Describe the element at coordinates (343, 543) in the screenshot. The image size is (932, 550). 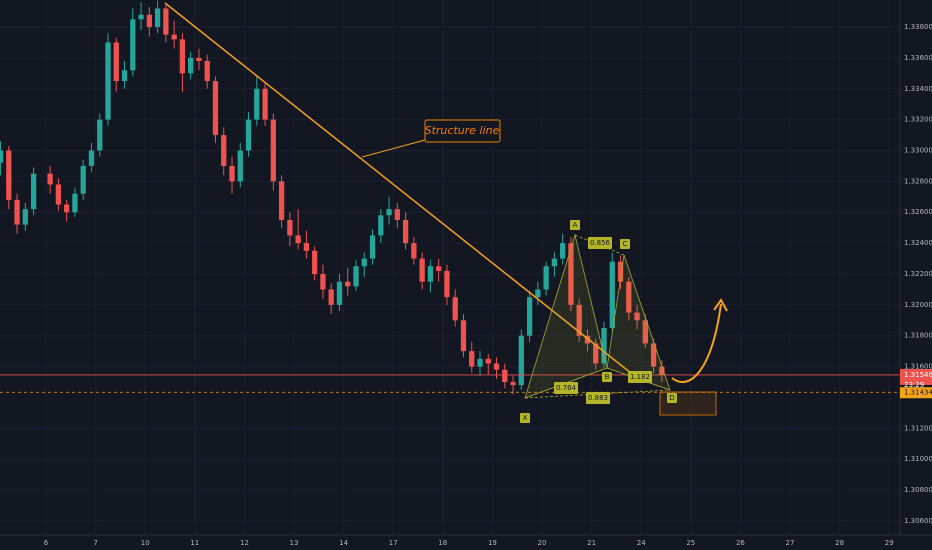
I see `x-tick-label: 14` at that location.